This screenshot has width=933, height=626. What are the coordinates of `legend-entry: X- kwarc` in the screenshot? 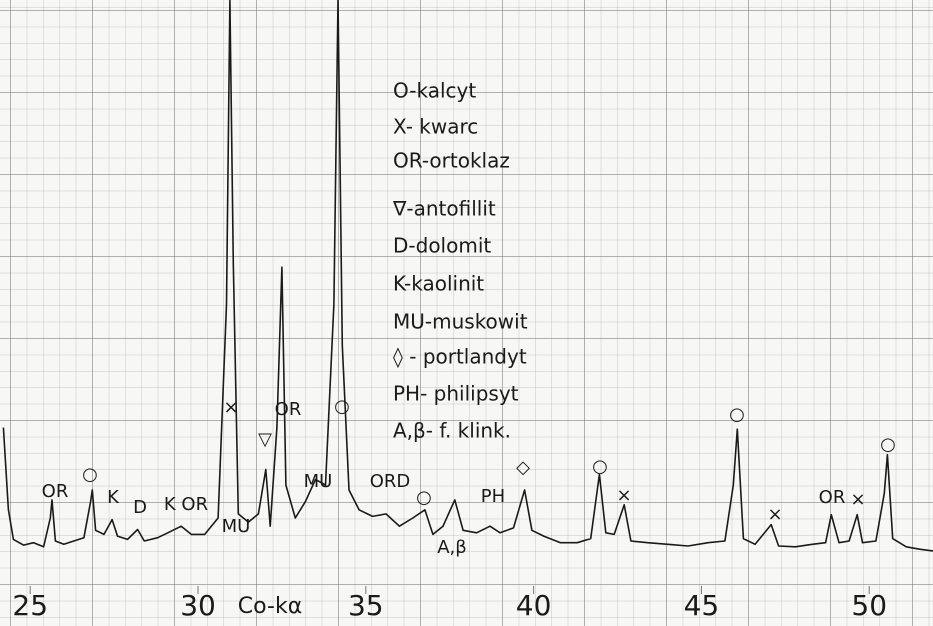 It's located at (435, 127).